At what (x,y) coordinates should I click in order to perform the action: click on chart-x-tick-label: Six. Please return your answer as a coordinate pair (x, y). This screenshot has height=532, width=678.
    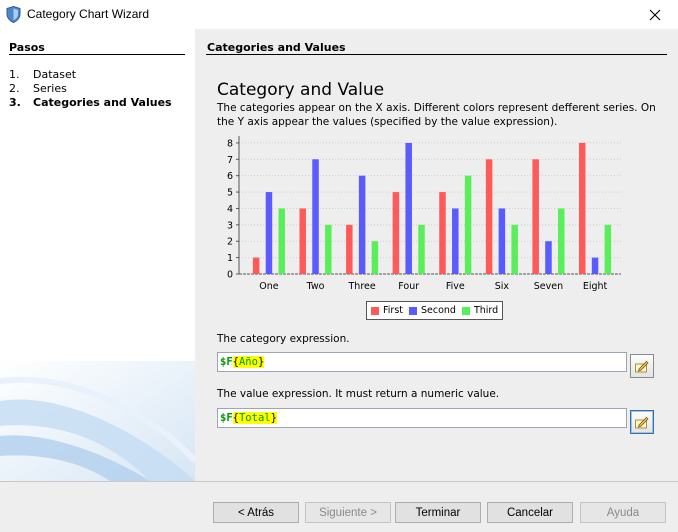
    Looking at the image, I should click on (502, 286).